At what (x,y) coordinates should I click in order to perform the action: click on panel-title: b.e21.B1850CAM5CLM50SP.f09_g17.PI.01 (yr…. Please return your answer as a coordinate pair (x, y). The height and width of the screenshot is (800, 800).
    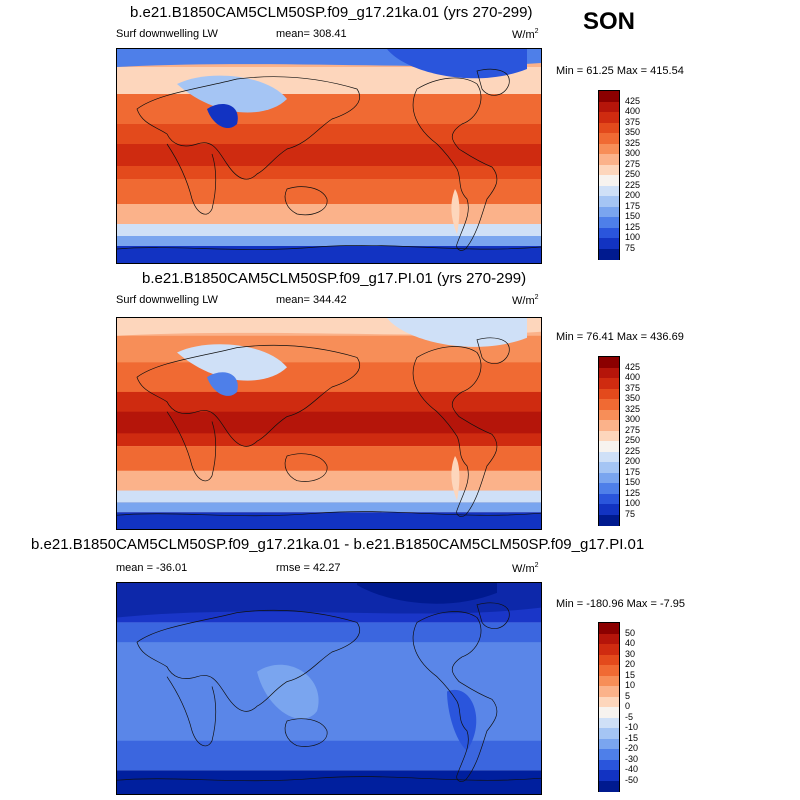
    Looking at the image, I should click on (334, 278).